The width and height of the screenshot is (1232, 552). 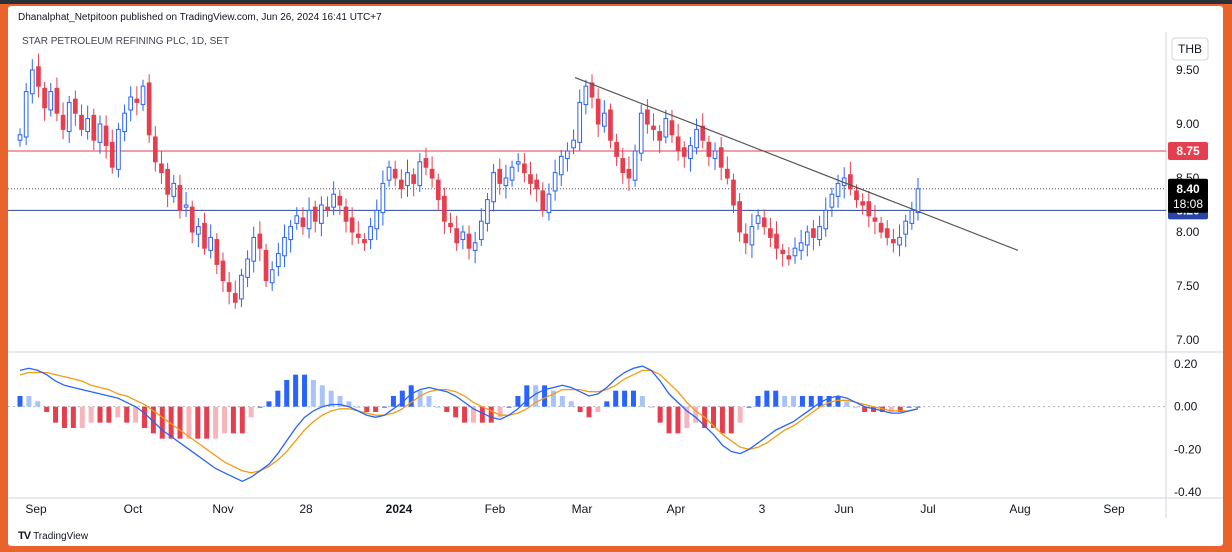 I want to click on price-tick-label: 7.00, so click(x=1188, y=340).